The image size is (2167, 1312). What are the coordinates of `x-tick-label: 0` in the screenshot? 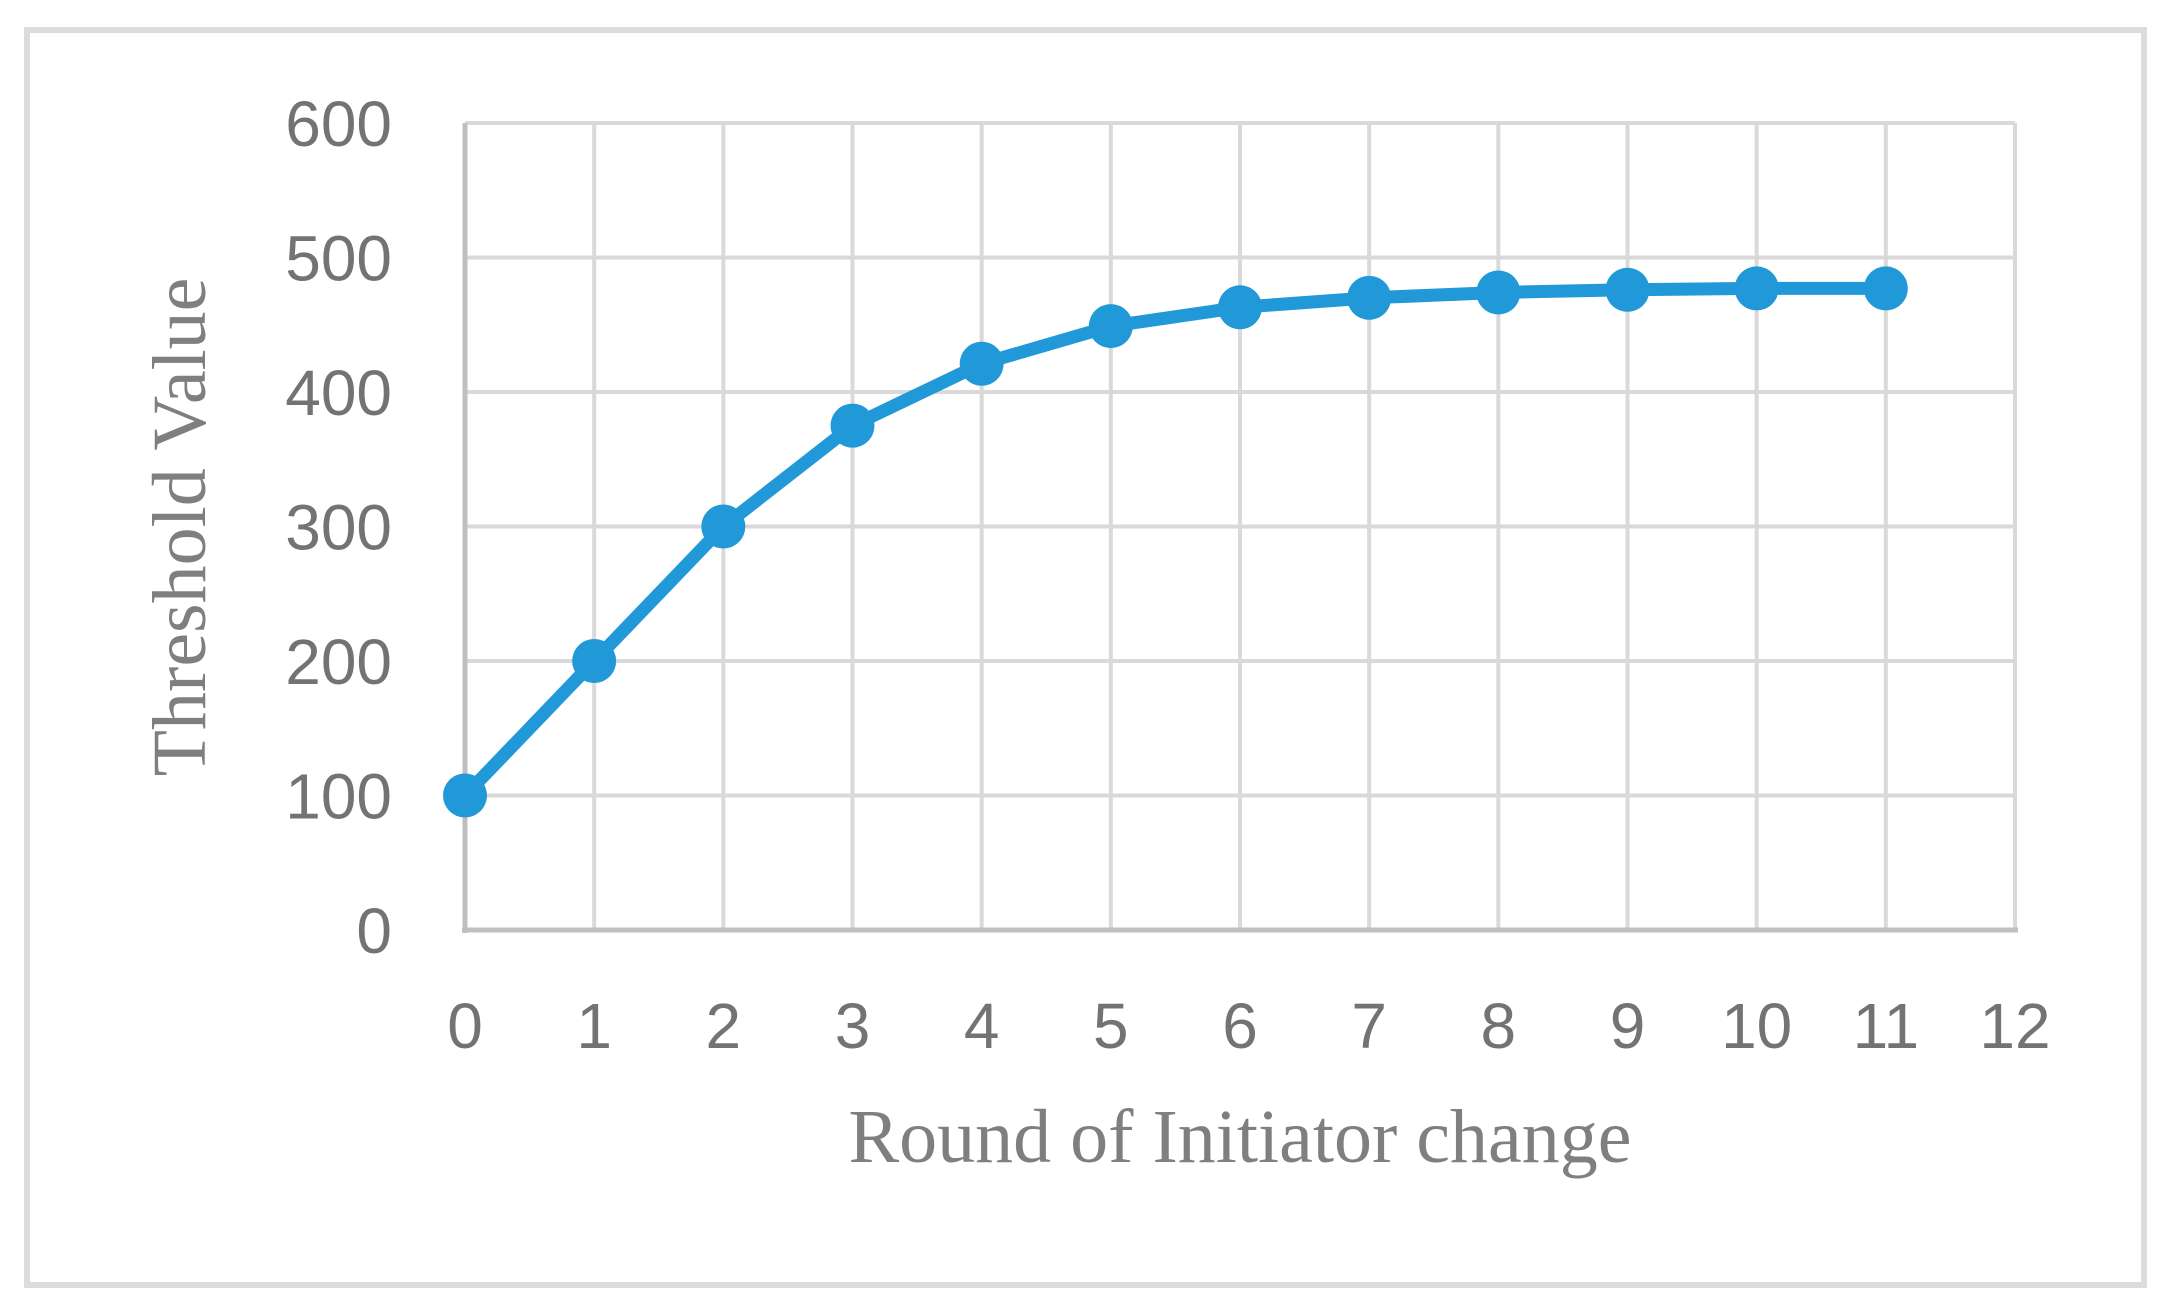 It's located at (465, 1026).